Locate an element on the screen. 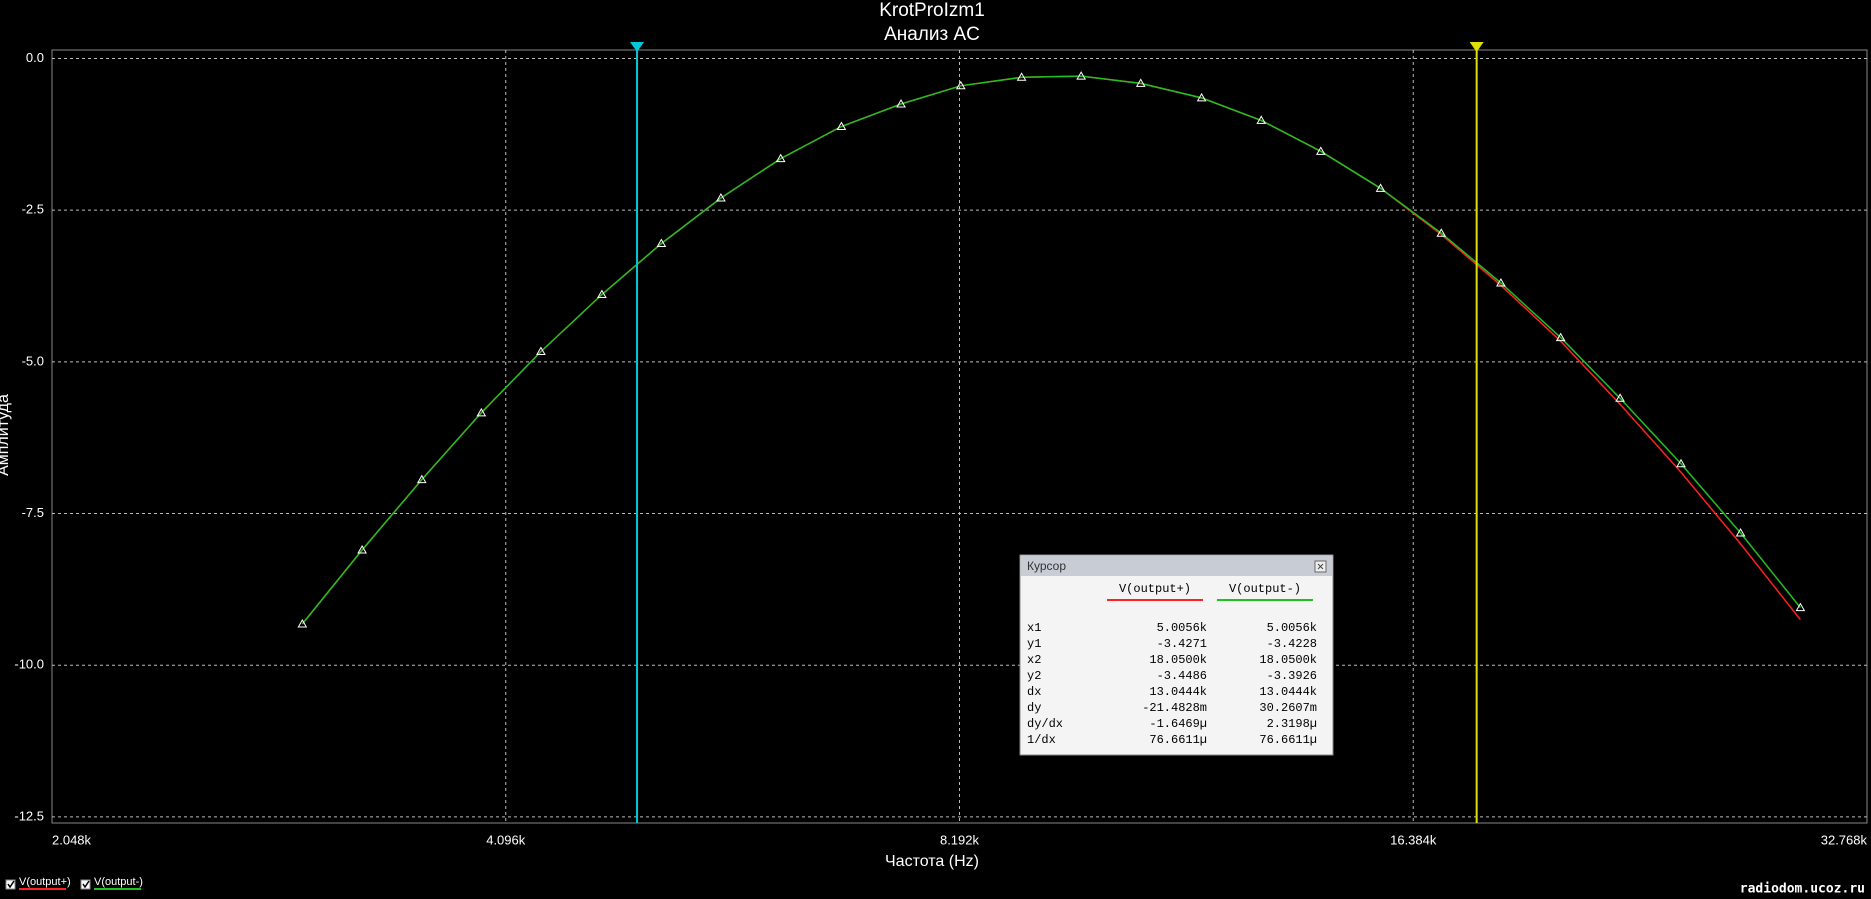 The image size is (1871, 899). panel-title: Курсор is located at coordinates (1046, 566).